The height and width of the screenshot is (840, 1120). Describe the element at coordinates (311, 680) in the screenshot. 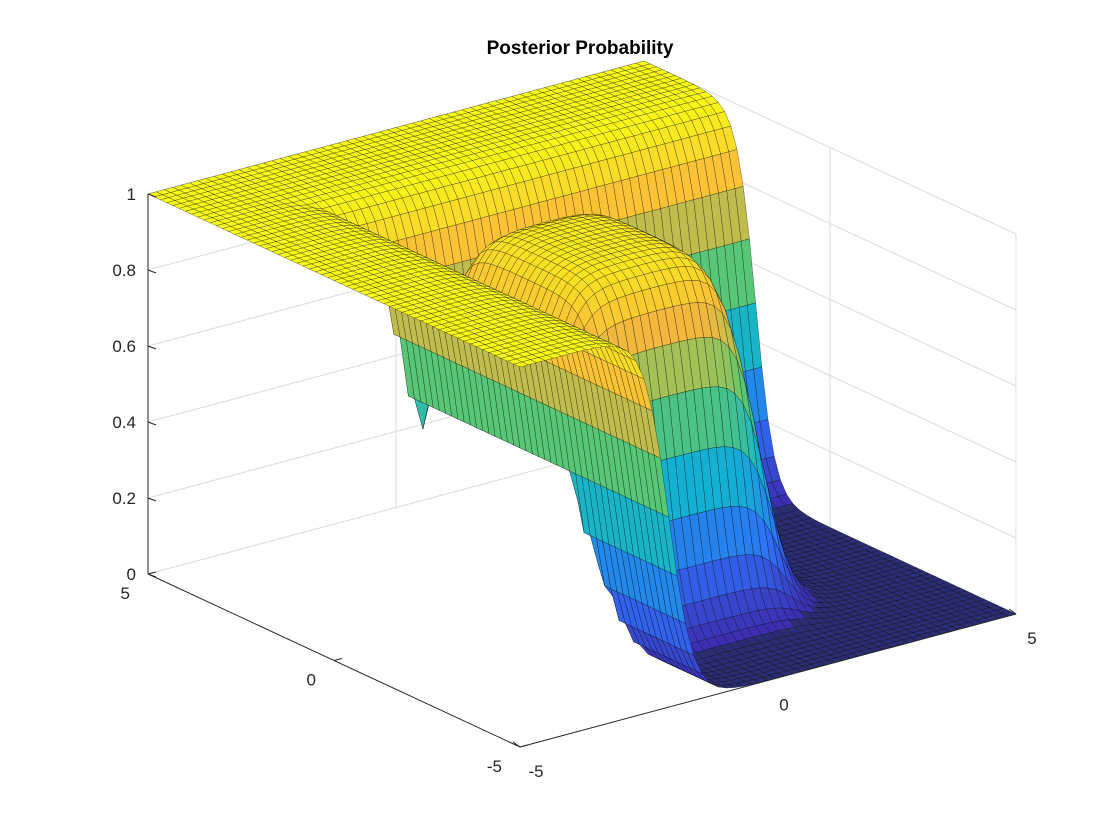

I see `y-tick-label: 0` at that location.